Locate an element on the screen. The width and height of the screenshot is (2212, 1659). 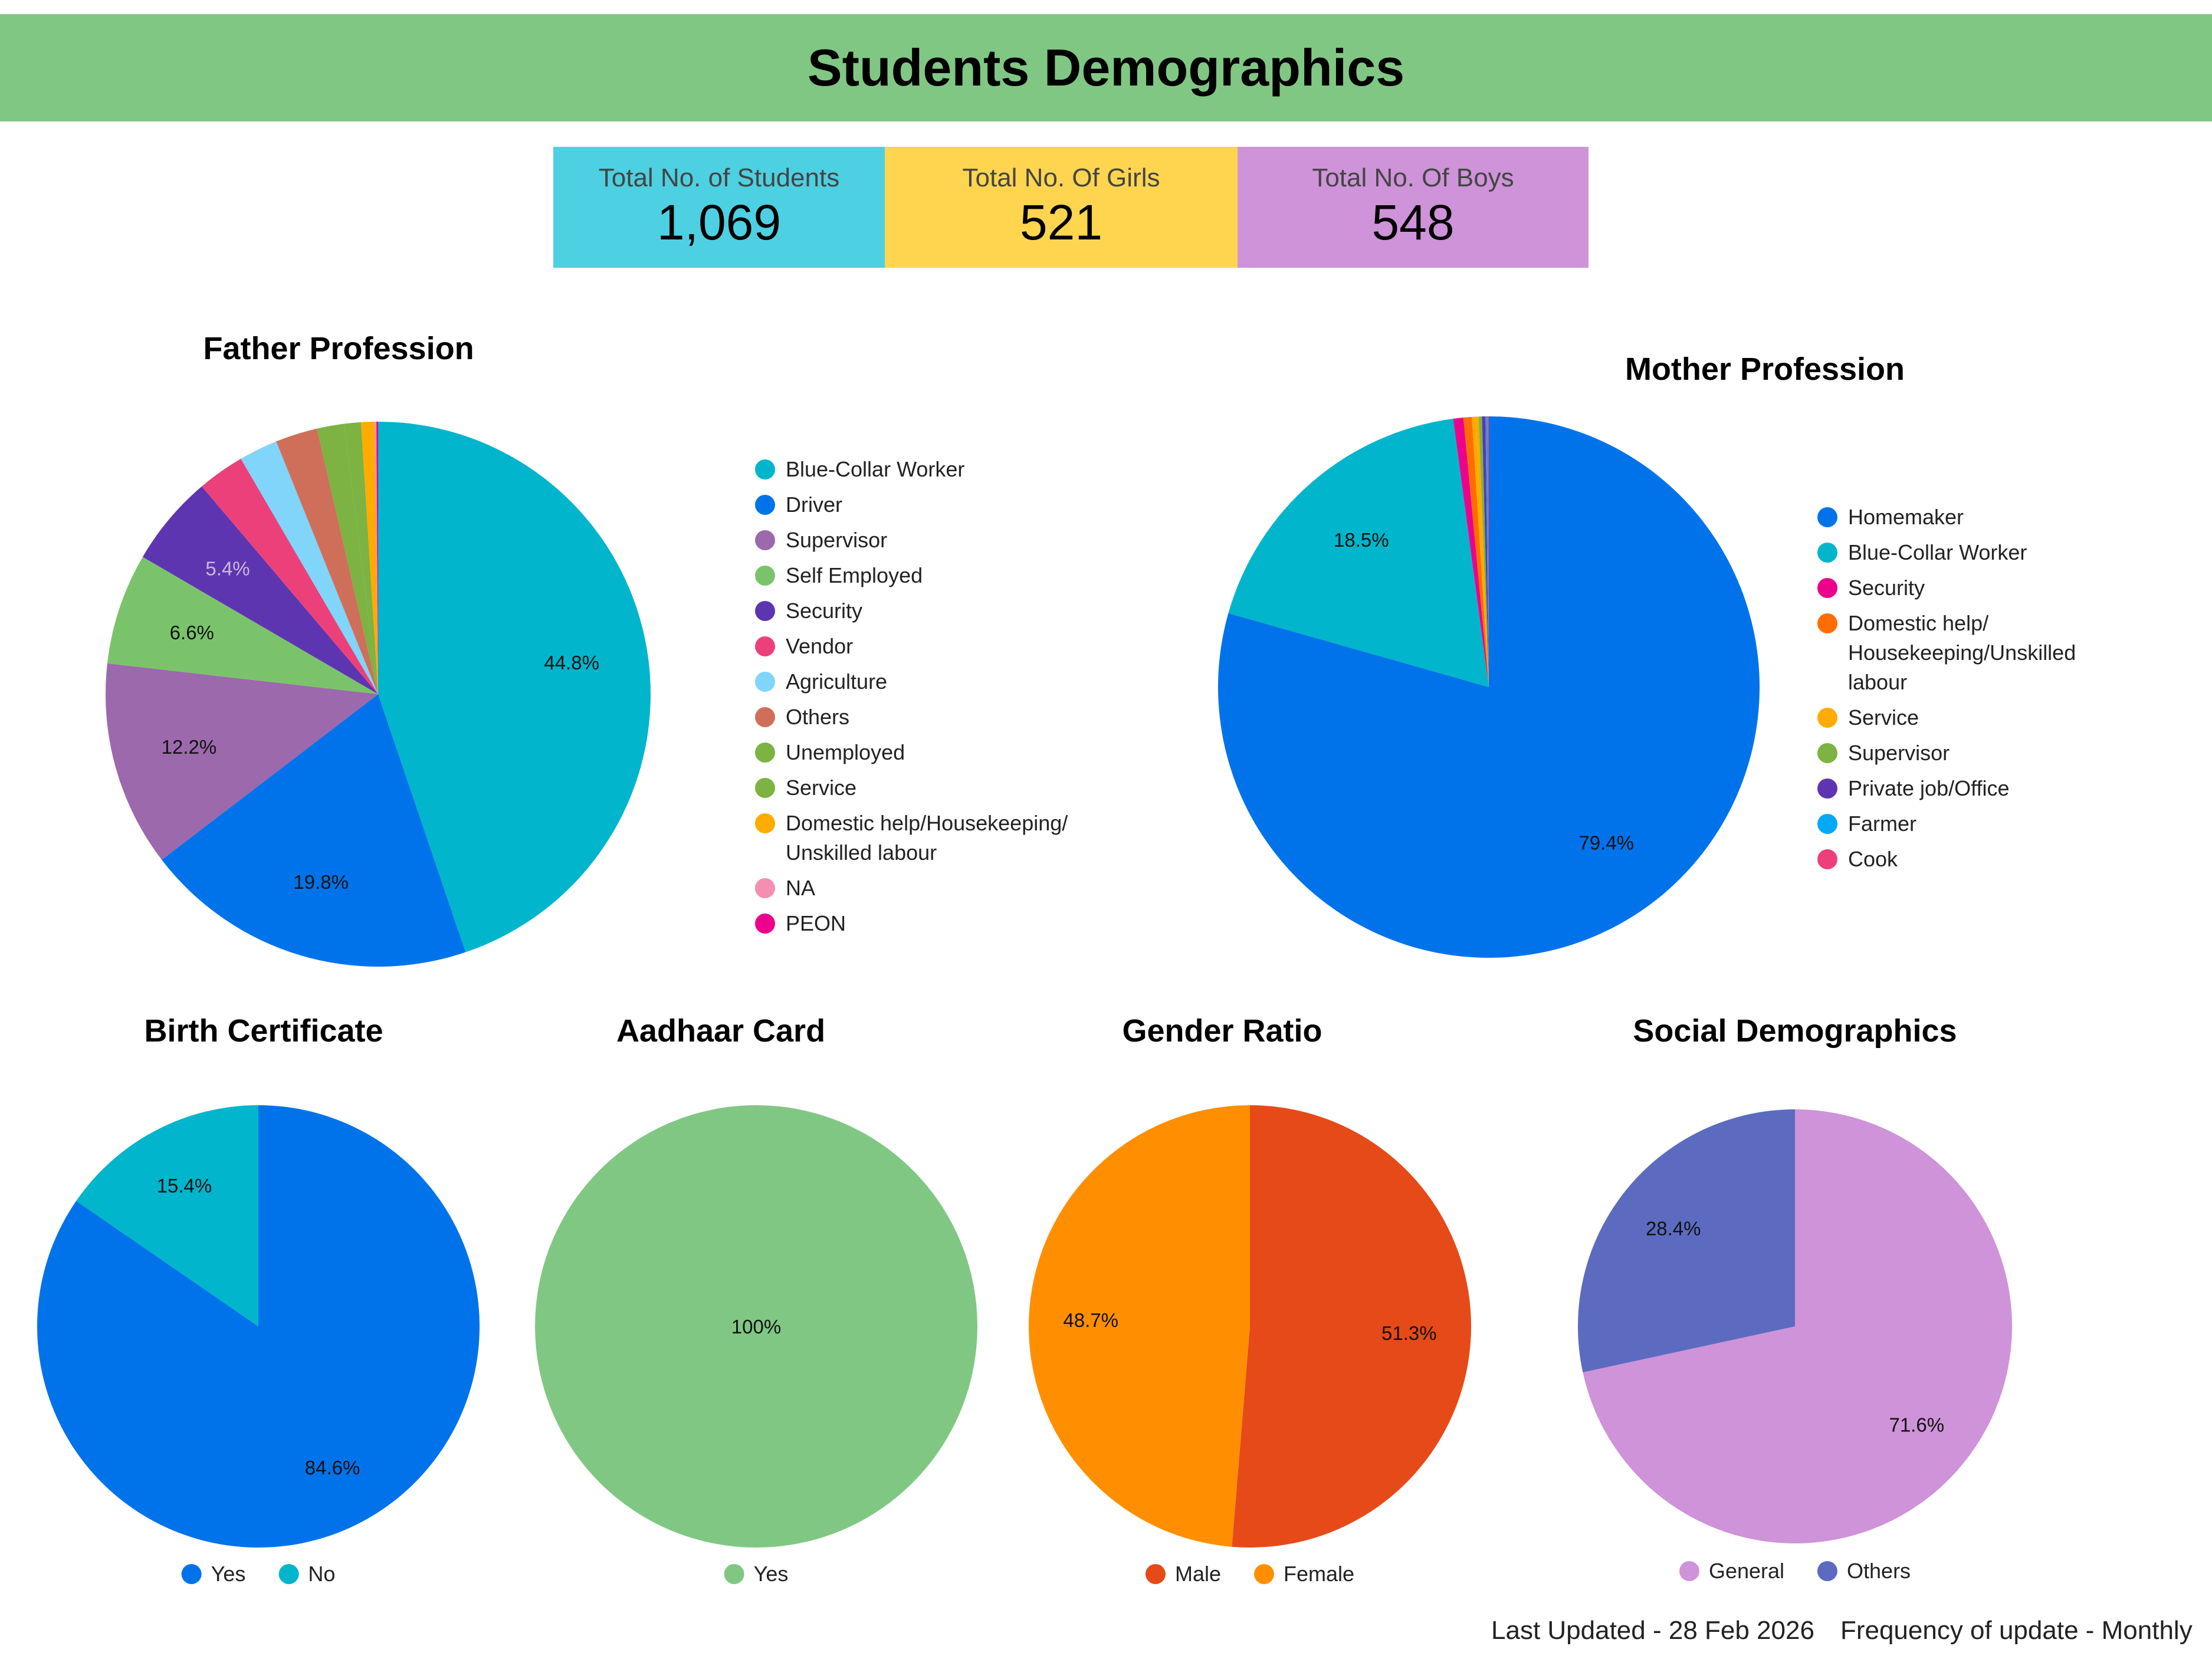
legend-item-female: Female is located at coordinates (1304, 1574).